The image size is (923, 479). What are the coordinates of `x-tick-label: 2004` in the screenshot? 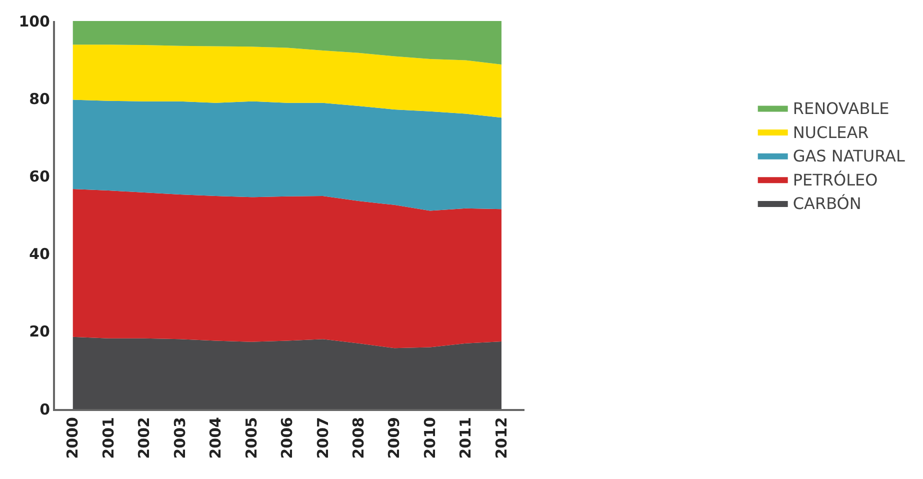 It's located at (215, 438).